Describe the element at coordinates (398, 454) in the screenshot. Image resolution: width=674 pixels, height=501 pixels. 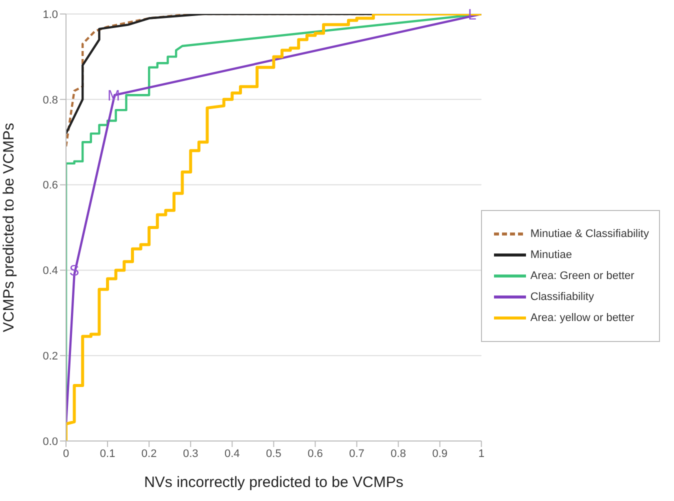
I see `x-tick-label: 0.8` at that location.